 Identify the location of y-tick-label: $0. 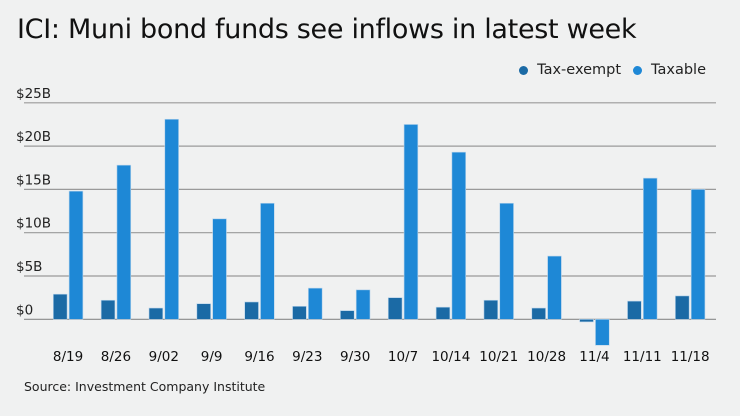
(24, 310).